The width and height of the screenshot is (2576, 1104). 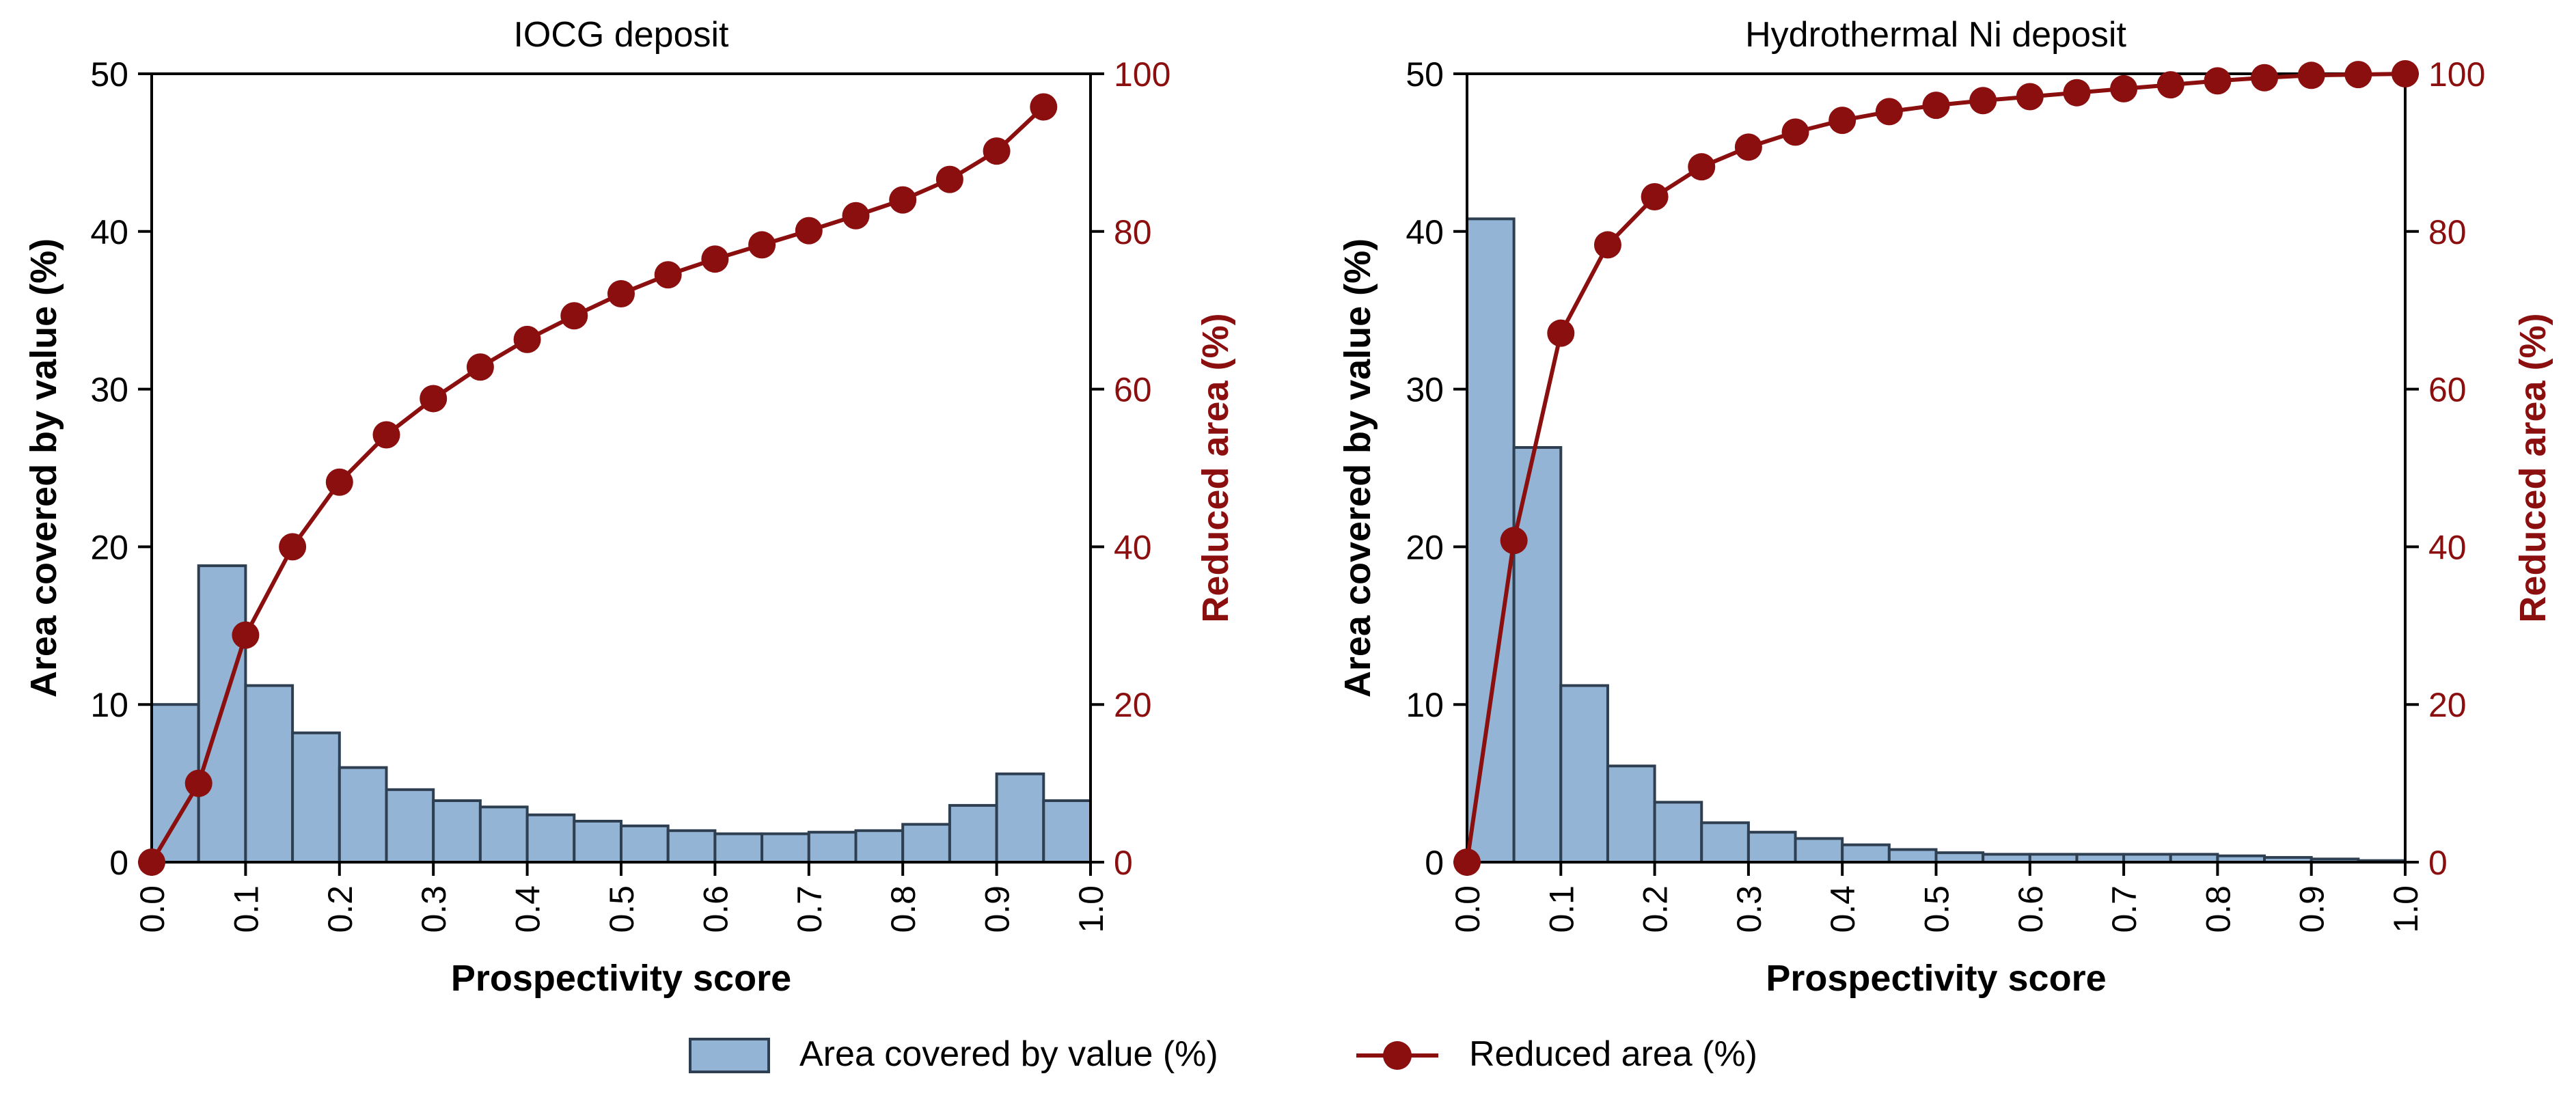 What do you see at coordinates (1935, 35) in the screenshot?
I see `chart-title: Hydrothermal Ni deposit` at bounding box center [1935, 35].